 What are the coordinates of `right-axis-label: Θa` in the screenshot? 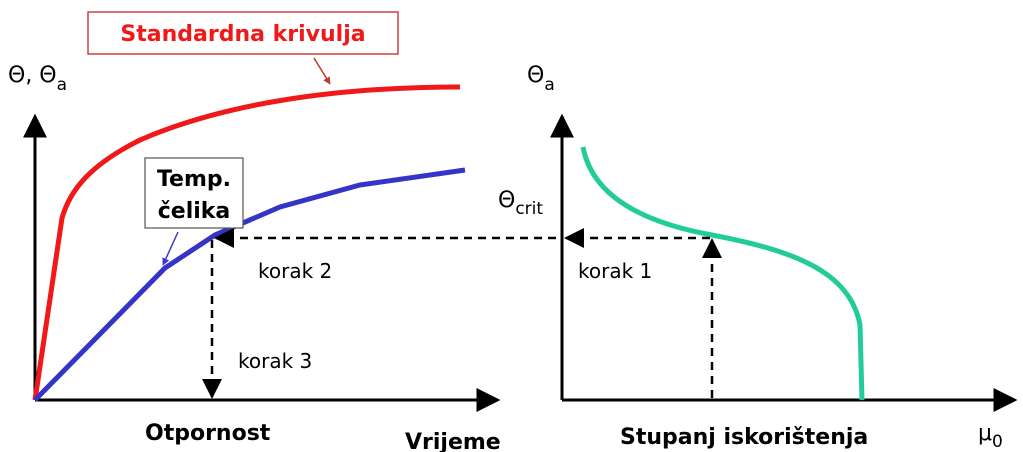 It's located at (541, 79).